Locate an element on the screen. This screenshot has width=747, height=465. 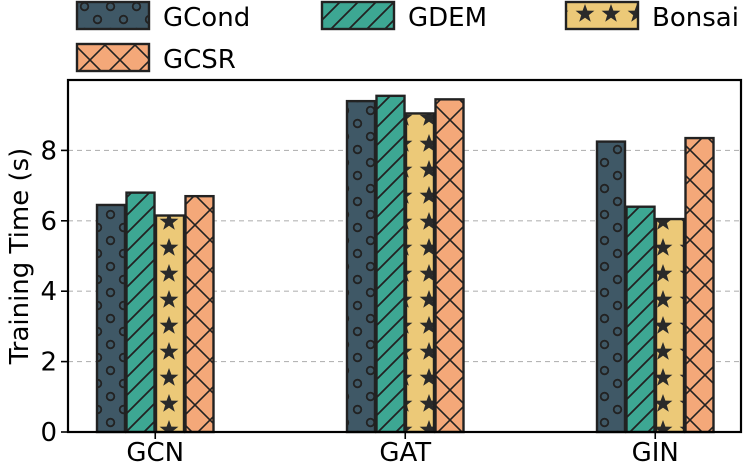
bar-gdem-gat is located at coordinates (390, 264).